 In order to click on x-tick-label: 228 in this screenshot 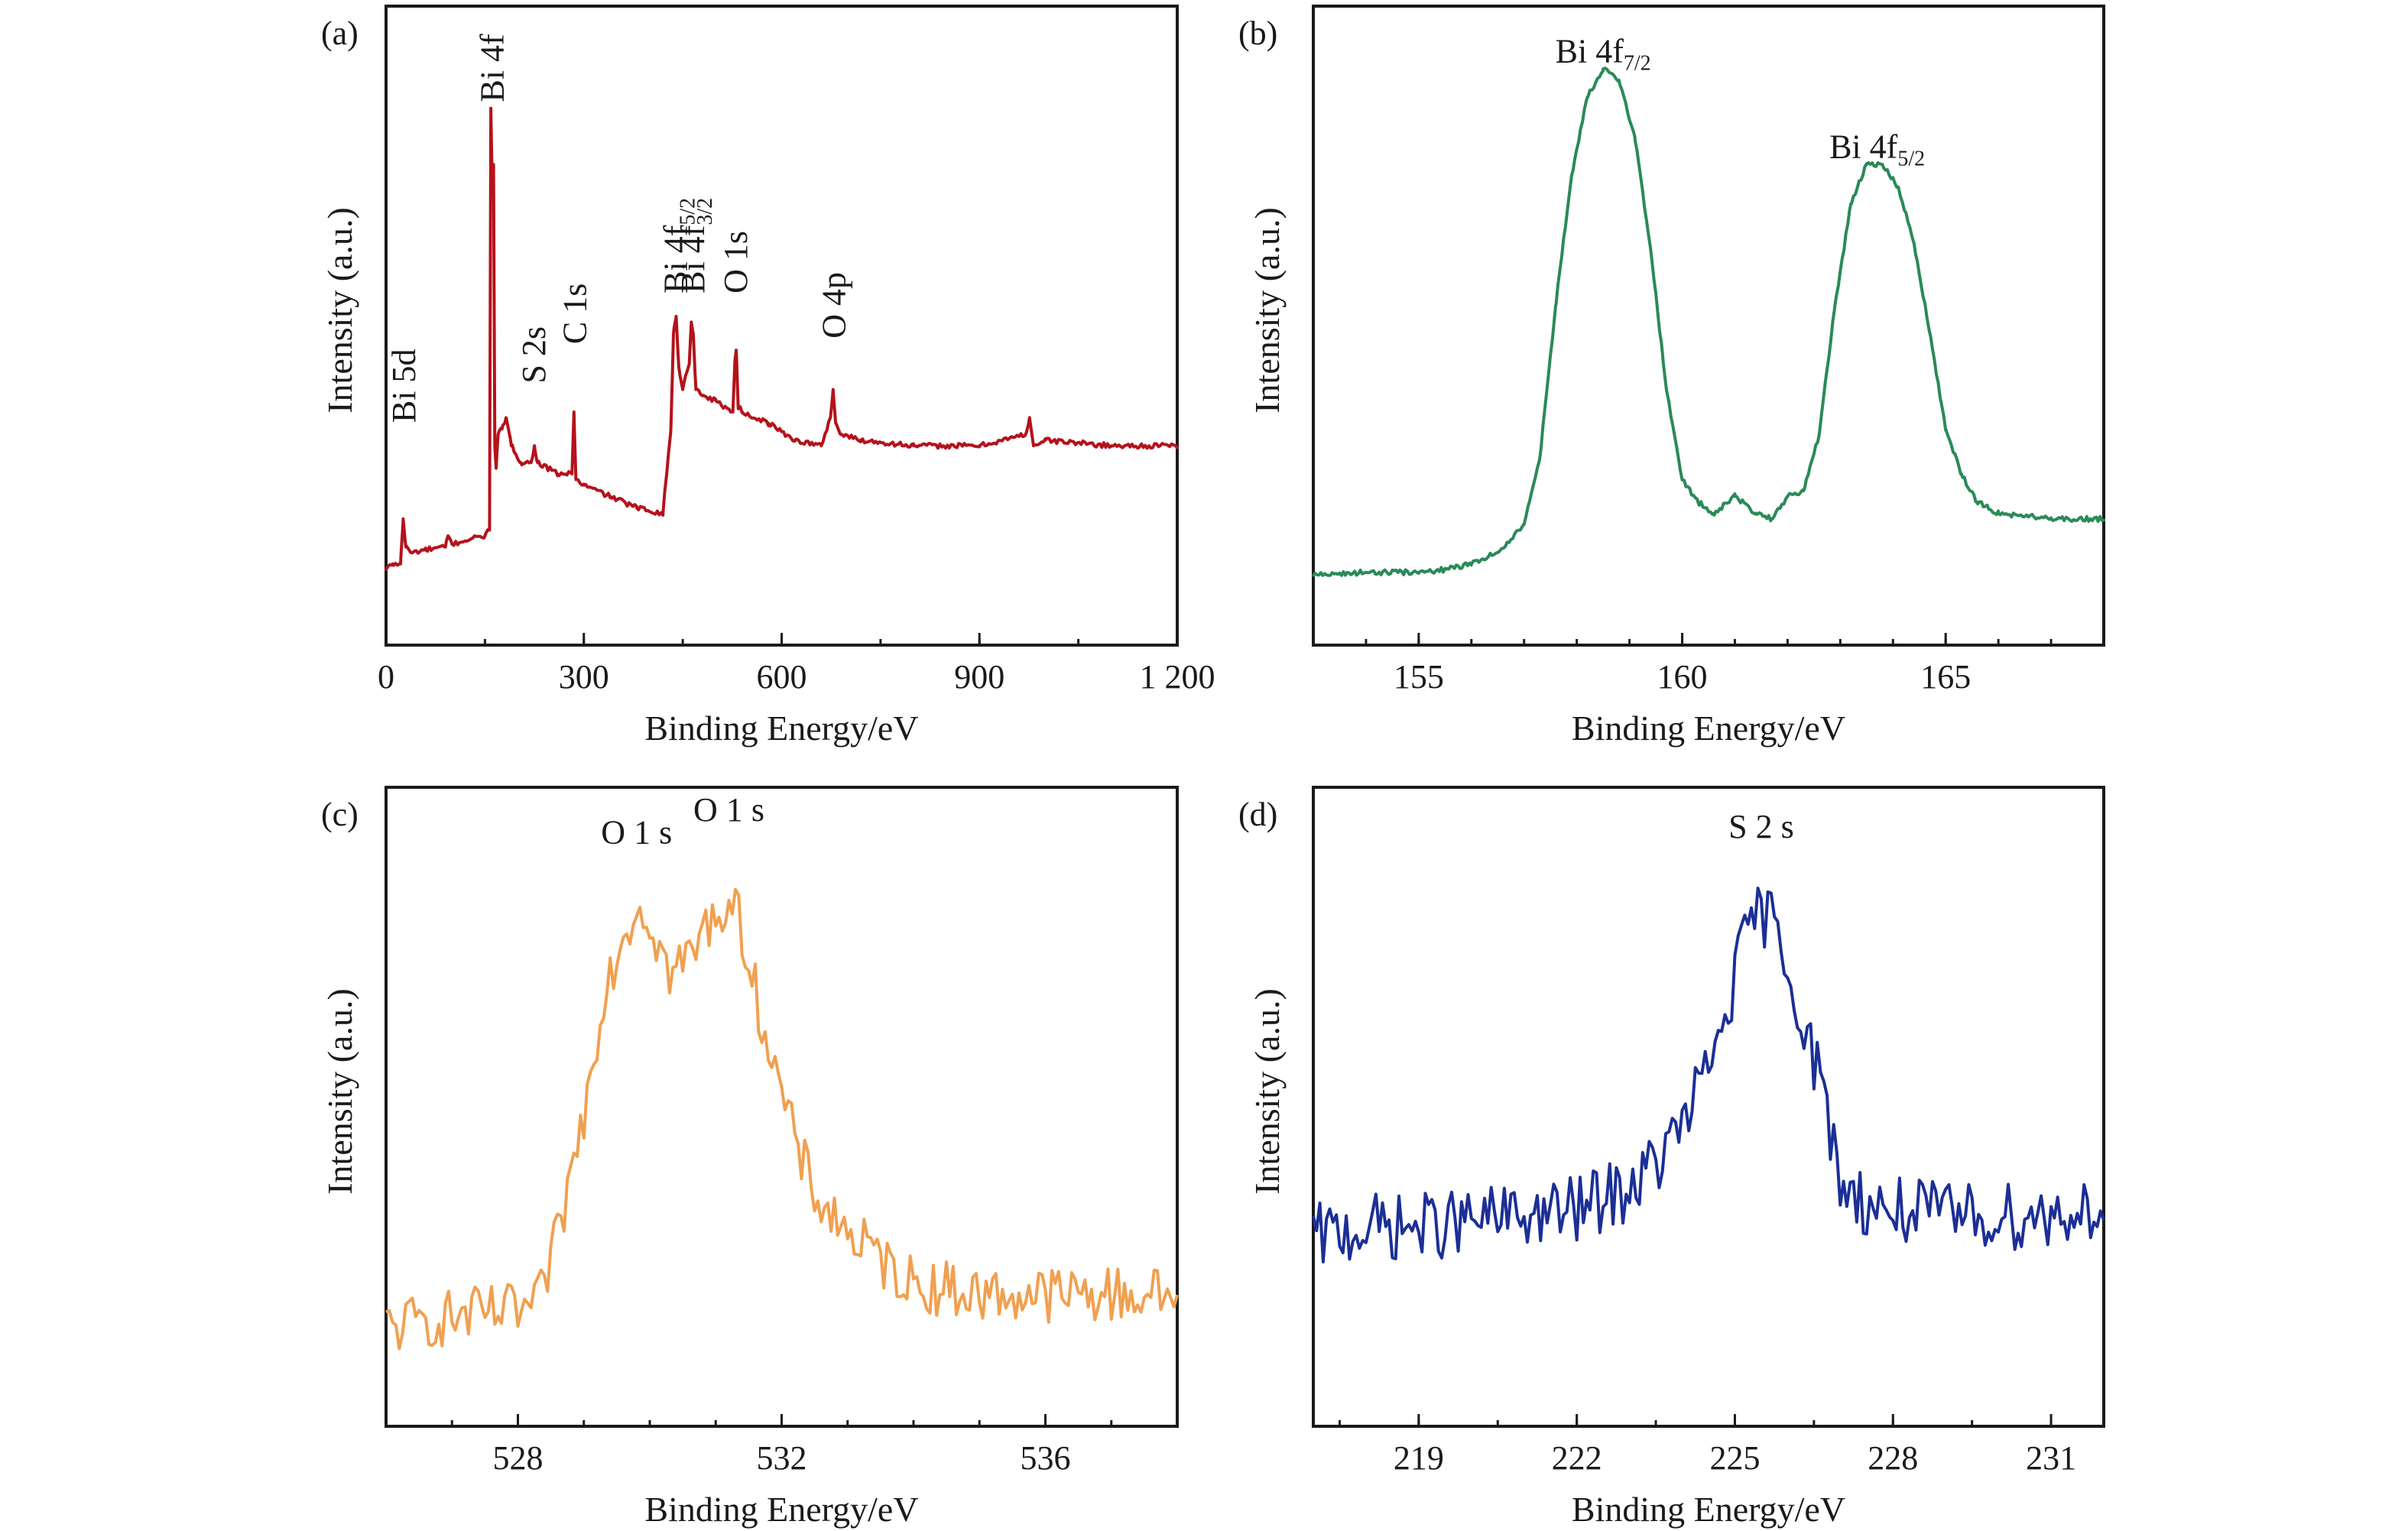, I will do `click(1893, 1458)`.